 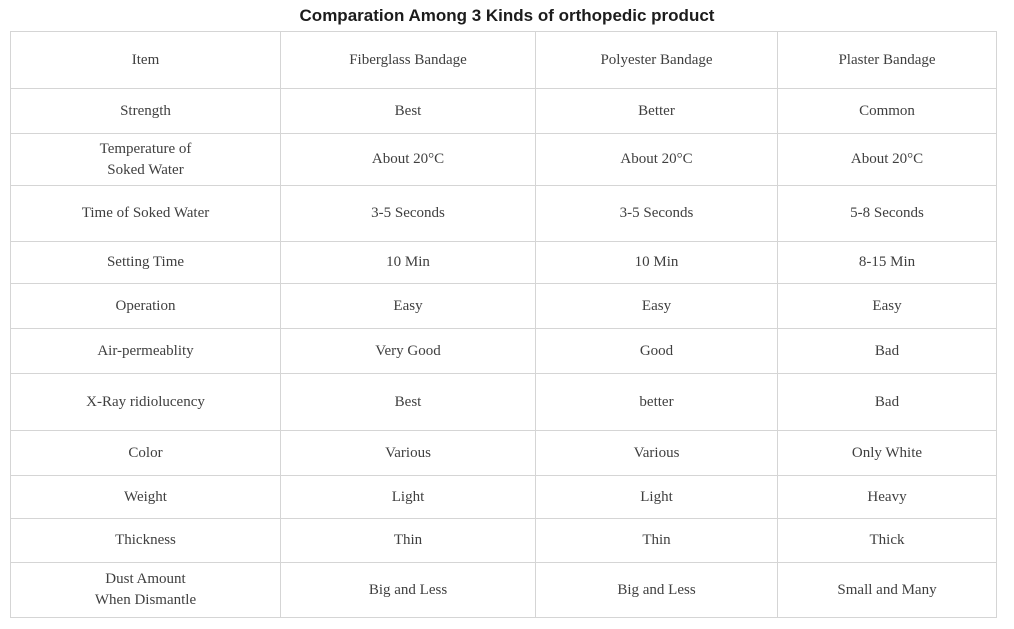 I want to click on row-label-cell: Color, so click(x=145, y=453).